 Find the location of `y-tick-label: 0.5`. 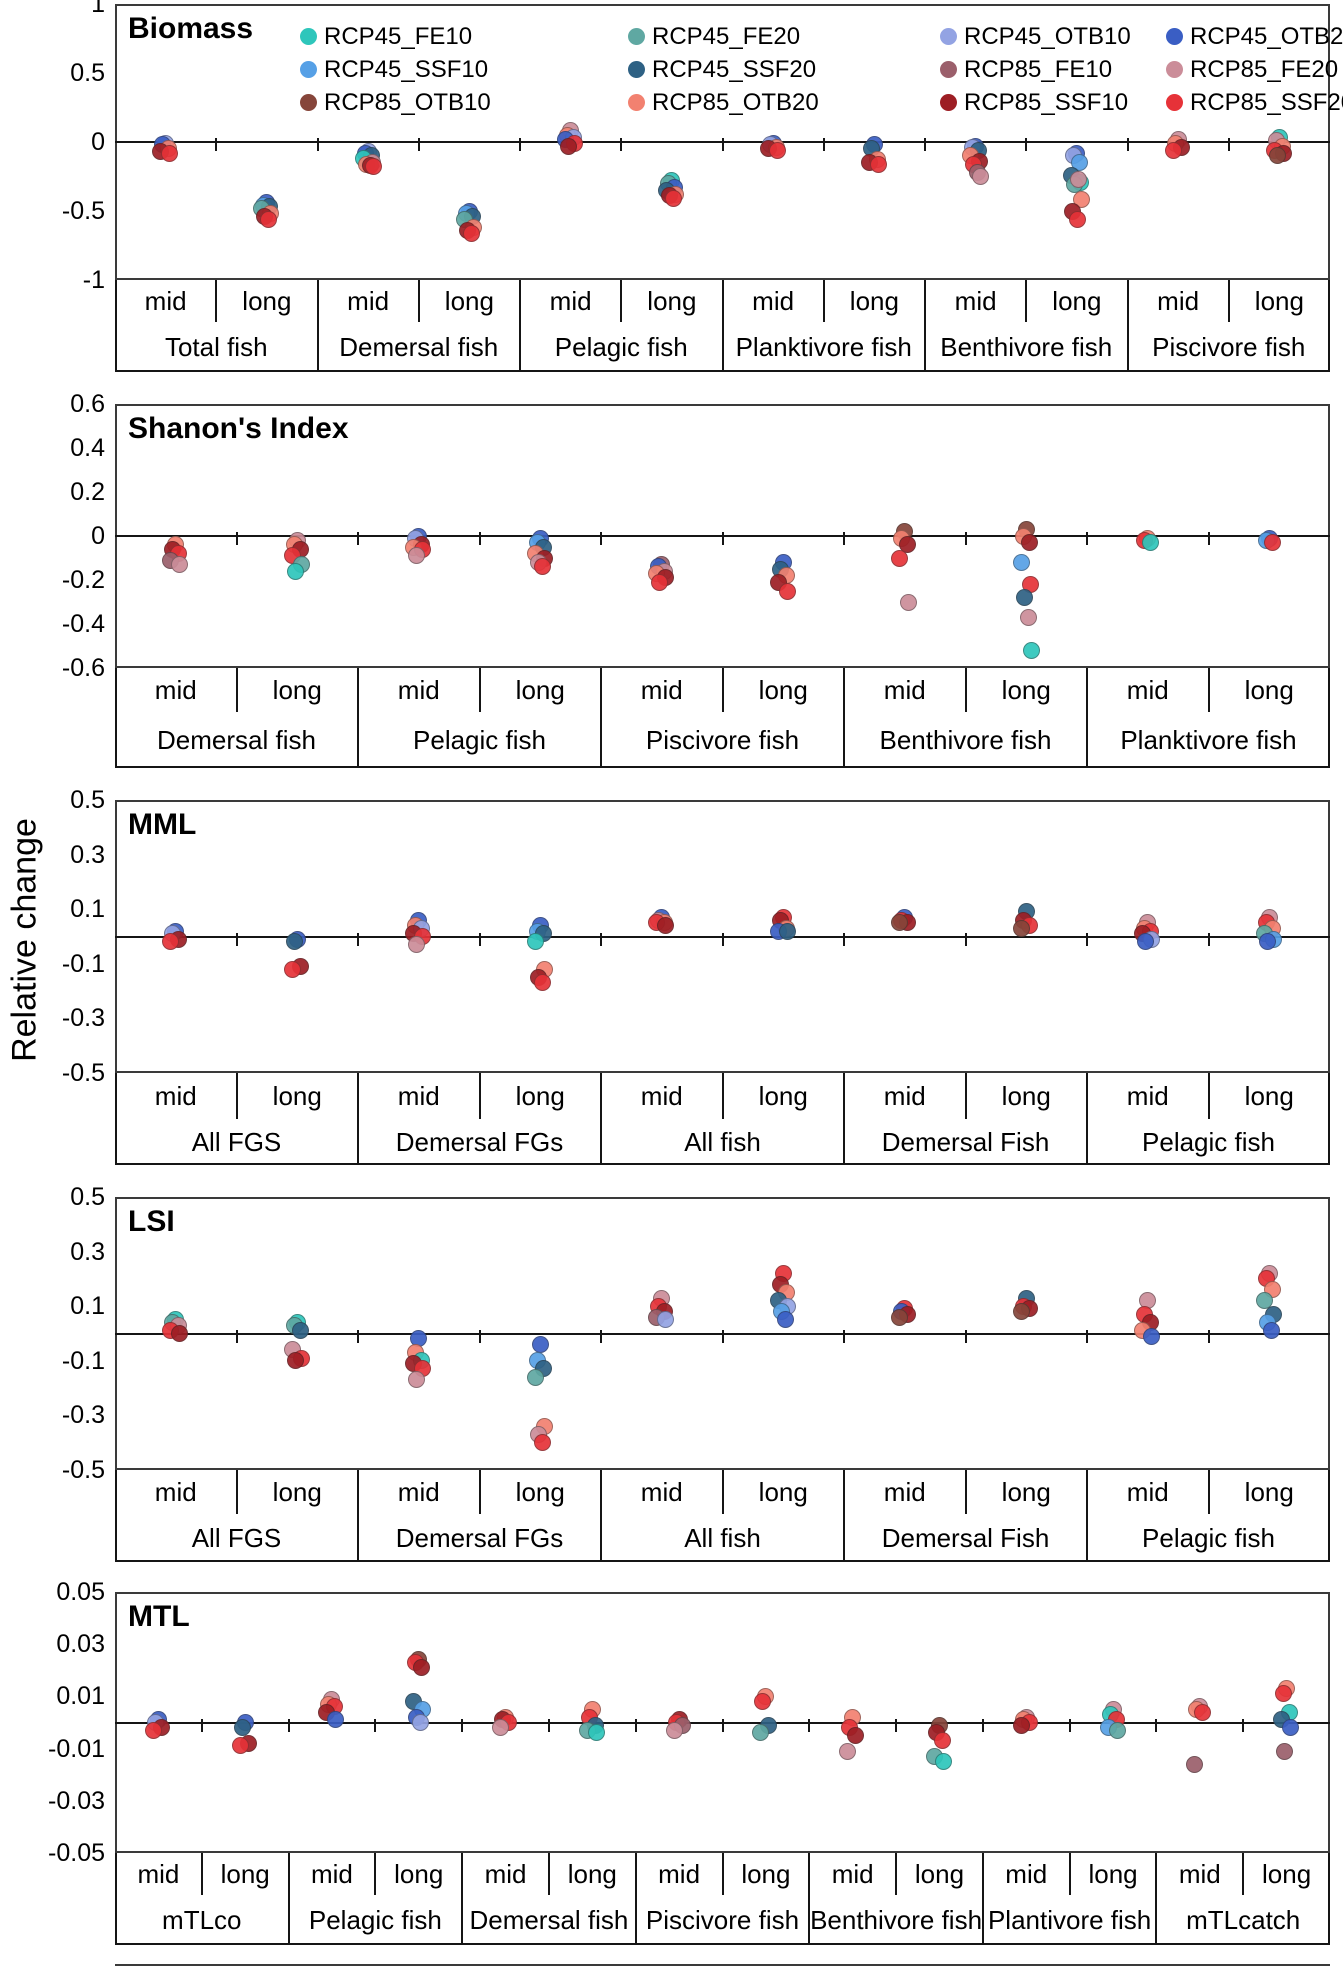

y-tick-label: 0.5 is located at coordinates (87, 73).